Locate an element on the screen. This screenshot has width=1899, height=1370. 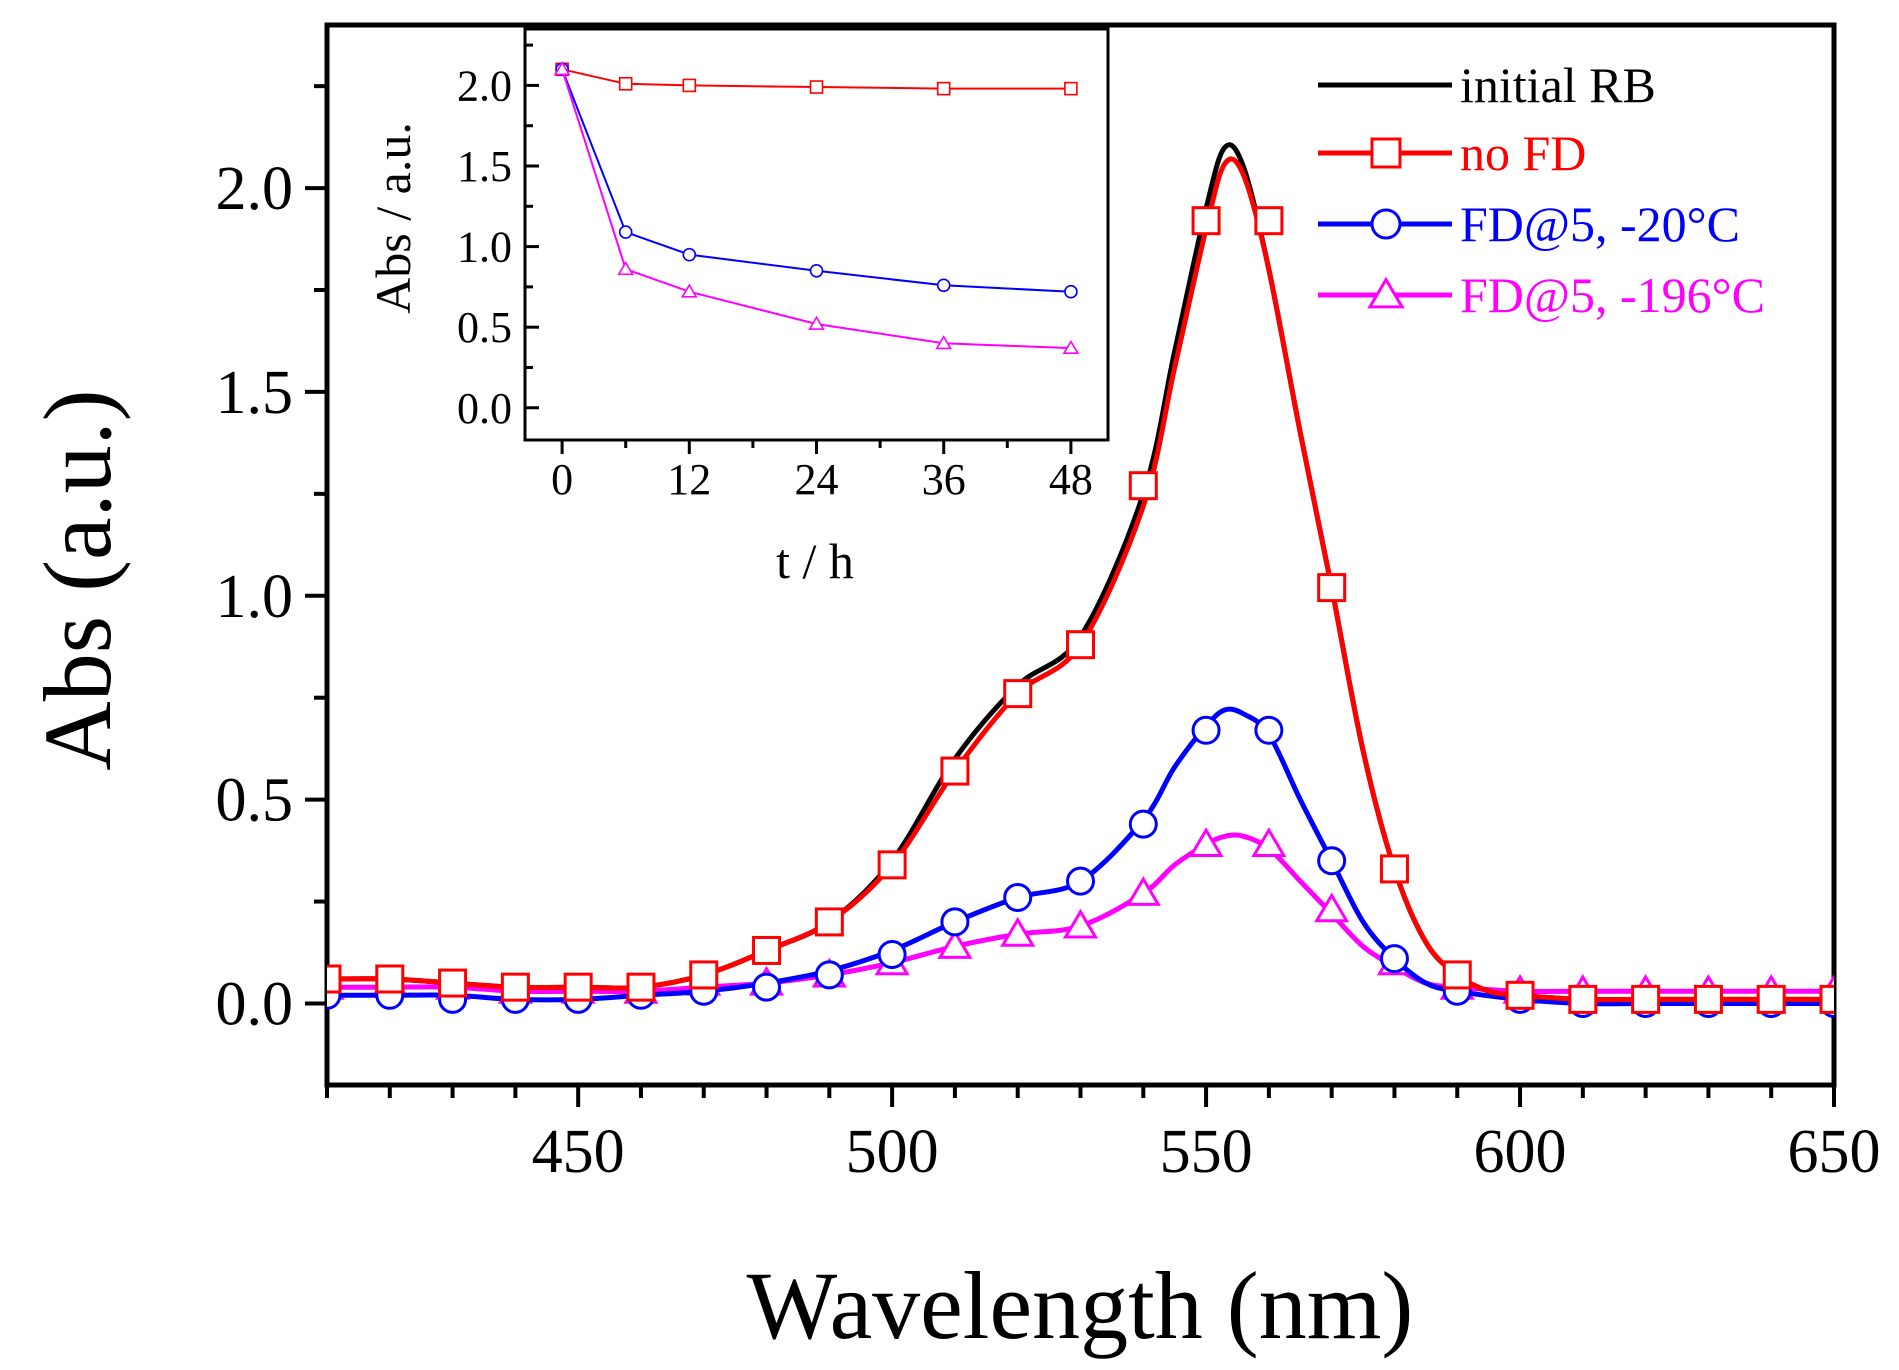
inset-y-ticks: 0.0 0.5 1.0 1.5 2.0 is located at coordinates (498, 238).